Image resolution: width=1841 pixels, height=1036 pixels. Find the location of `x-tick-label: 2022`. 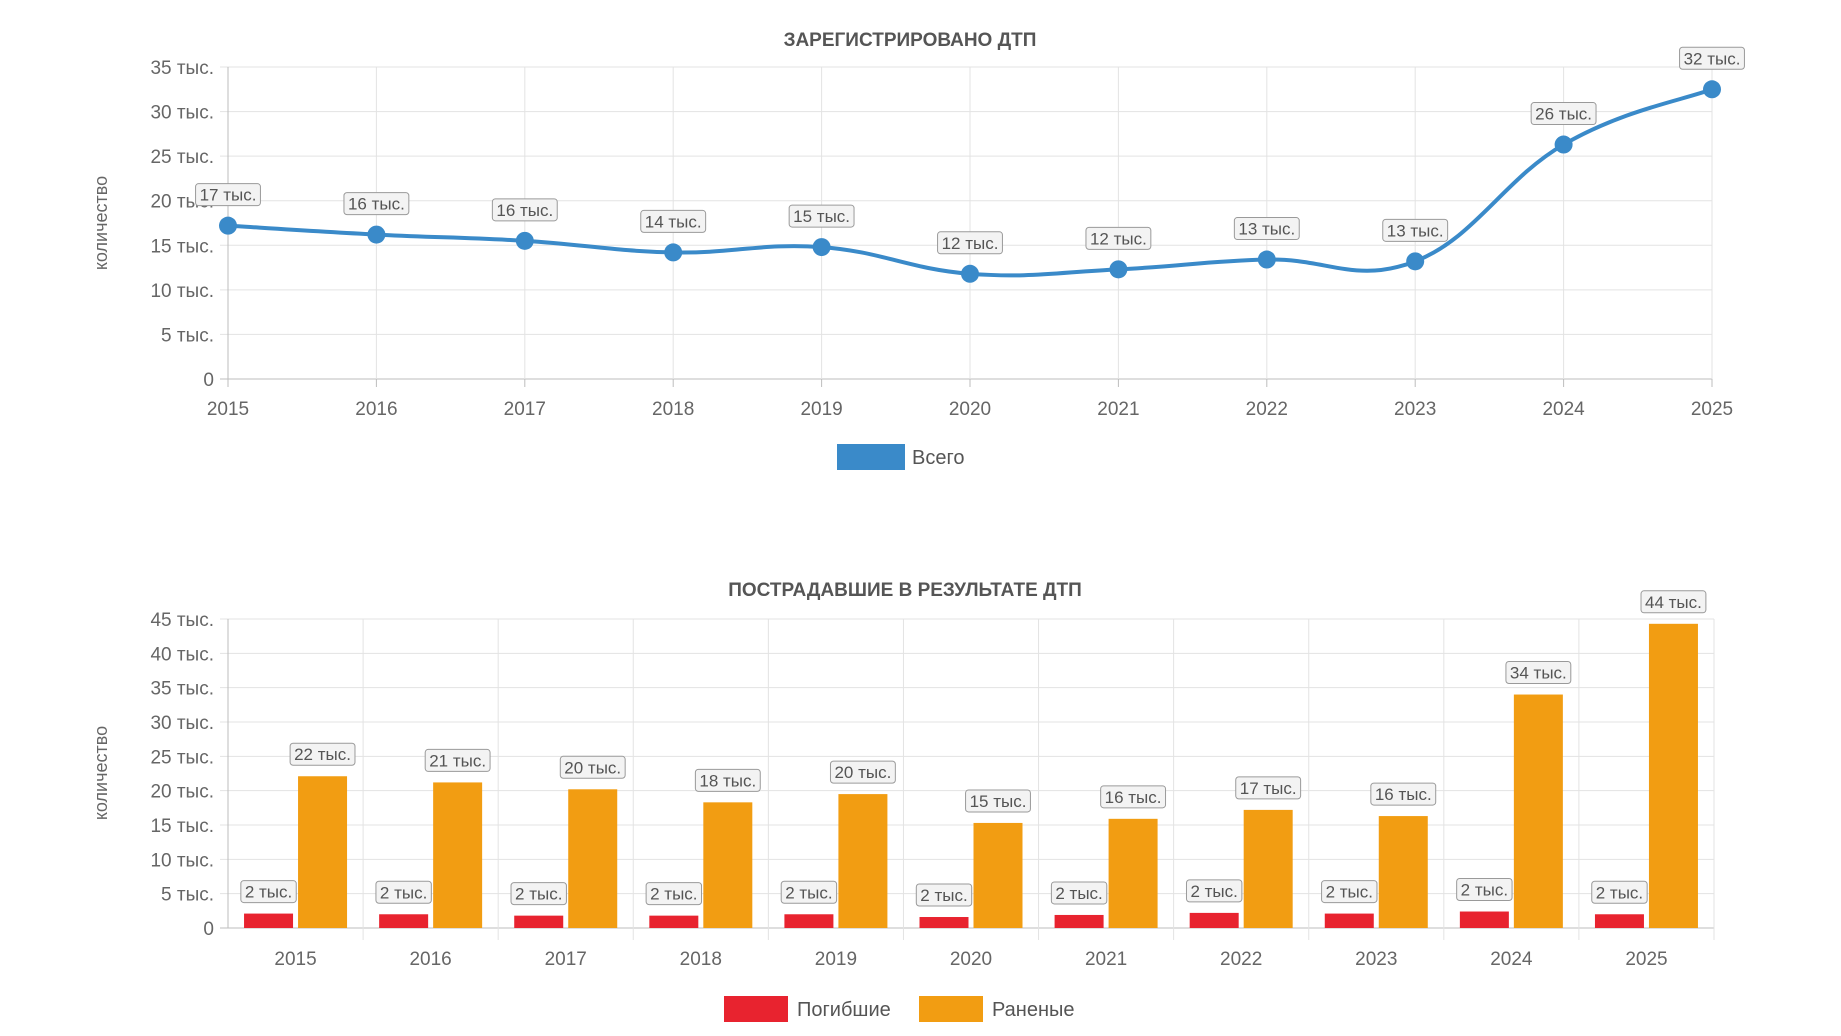

x-tick-label: 2022 is located at coordinates (1241, 959).